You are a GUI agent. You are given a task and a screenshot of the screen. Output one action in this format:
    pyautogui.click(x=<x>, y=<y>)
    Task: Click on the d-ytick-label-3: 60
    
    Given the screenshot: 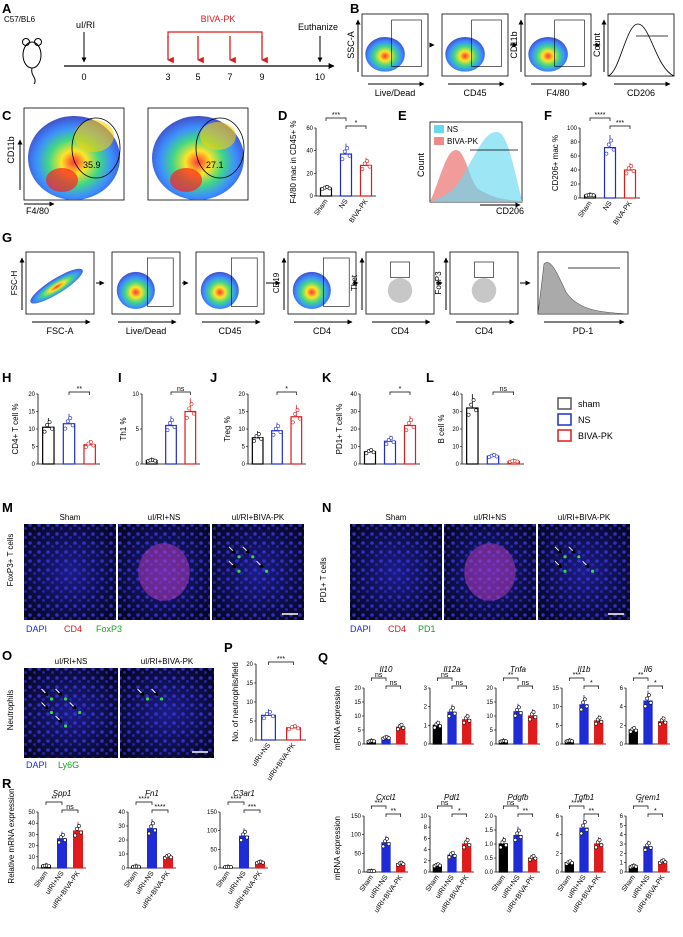 What is the action you would take?
    pyautogui.click(x=309, y=129)
    